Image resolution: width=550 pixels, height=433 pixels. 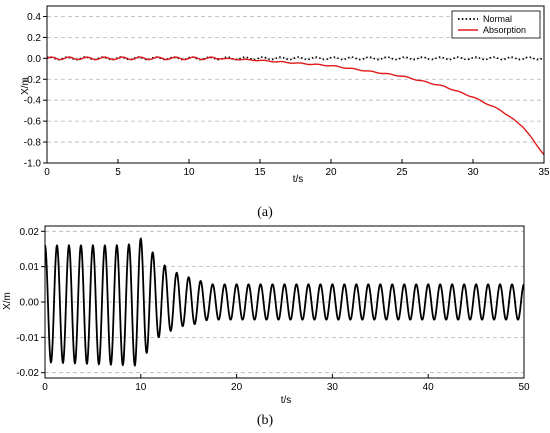 What do you see at coordinates (286, 400) in the screenshot?
I see `panel-b-x-axis-label: t/s` at bounding box center [286, 400].